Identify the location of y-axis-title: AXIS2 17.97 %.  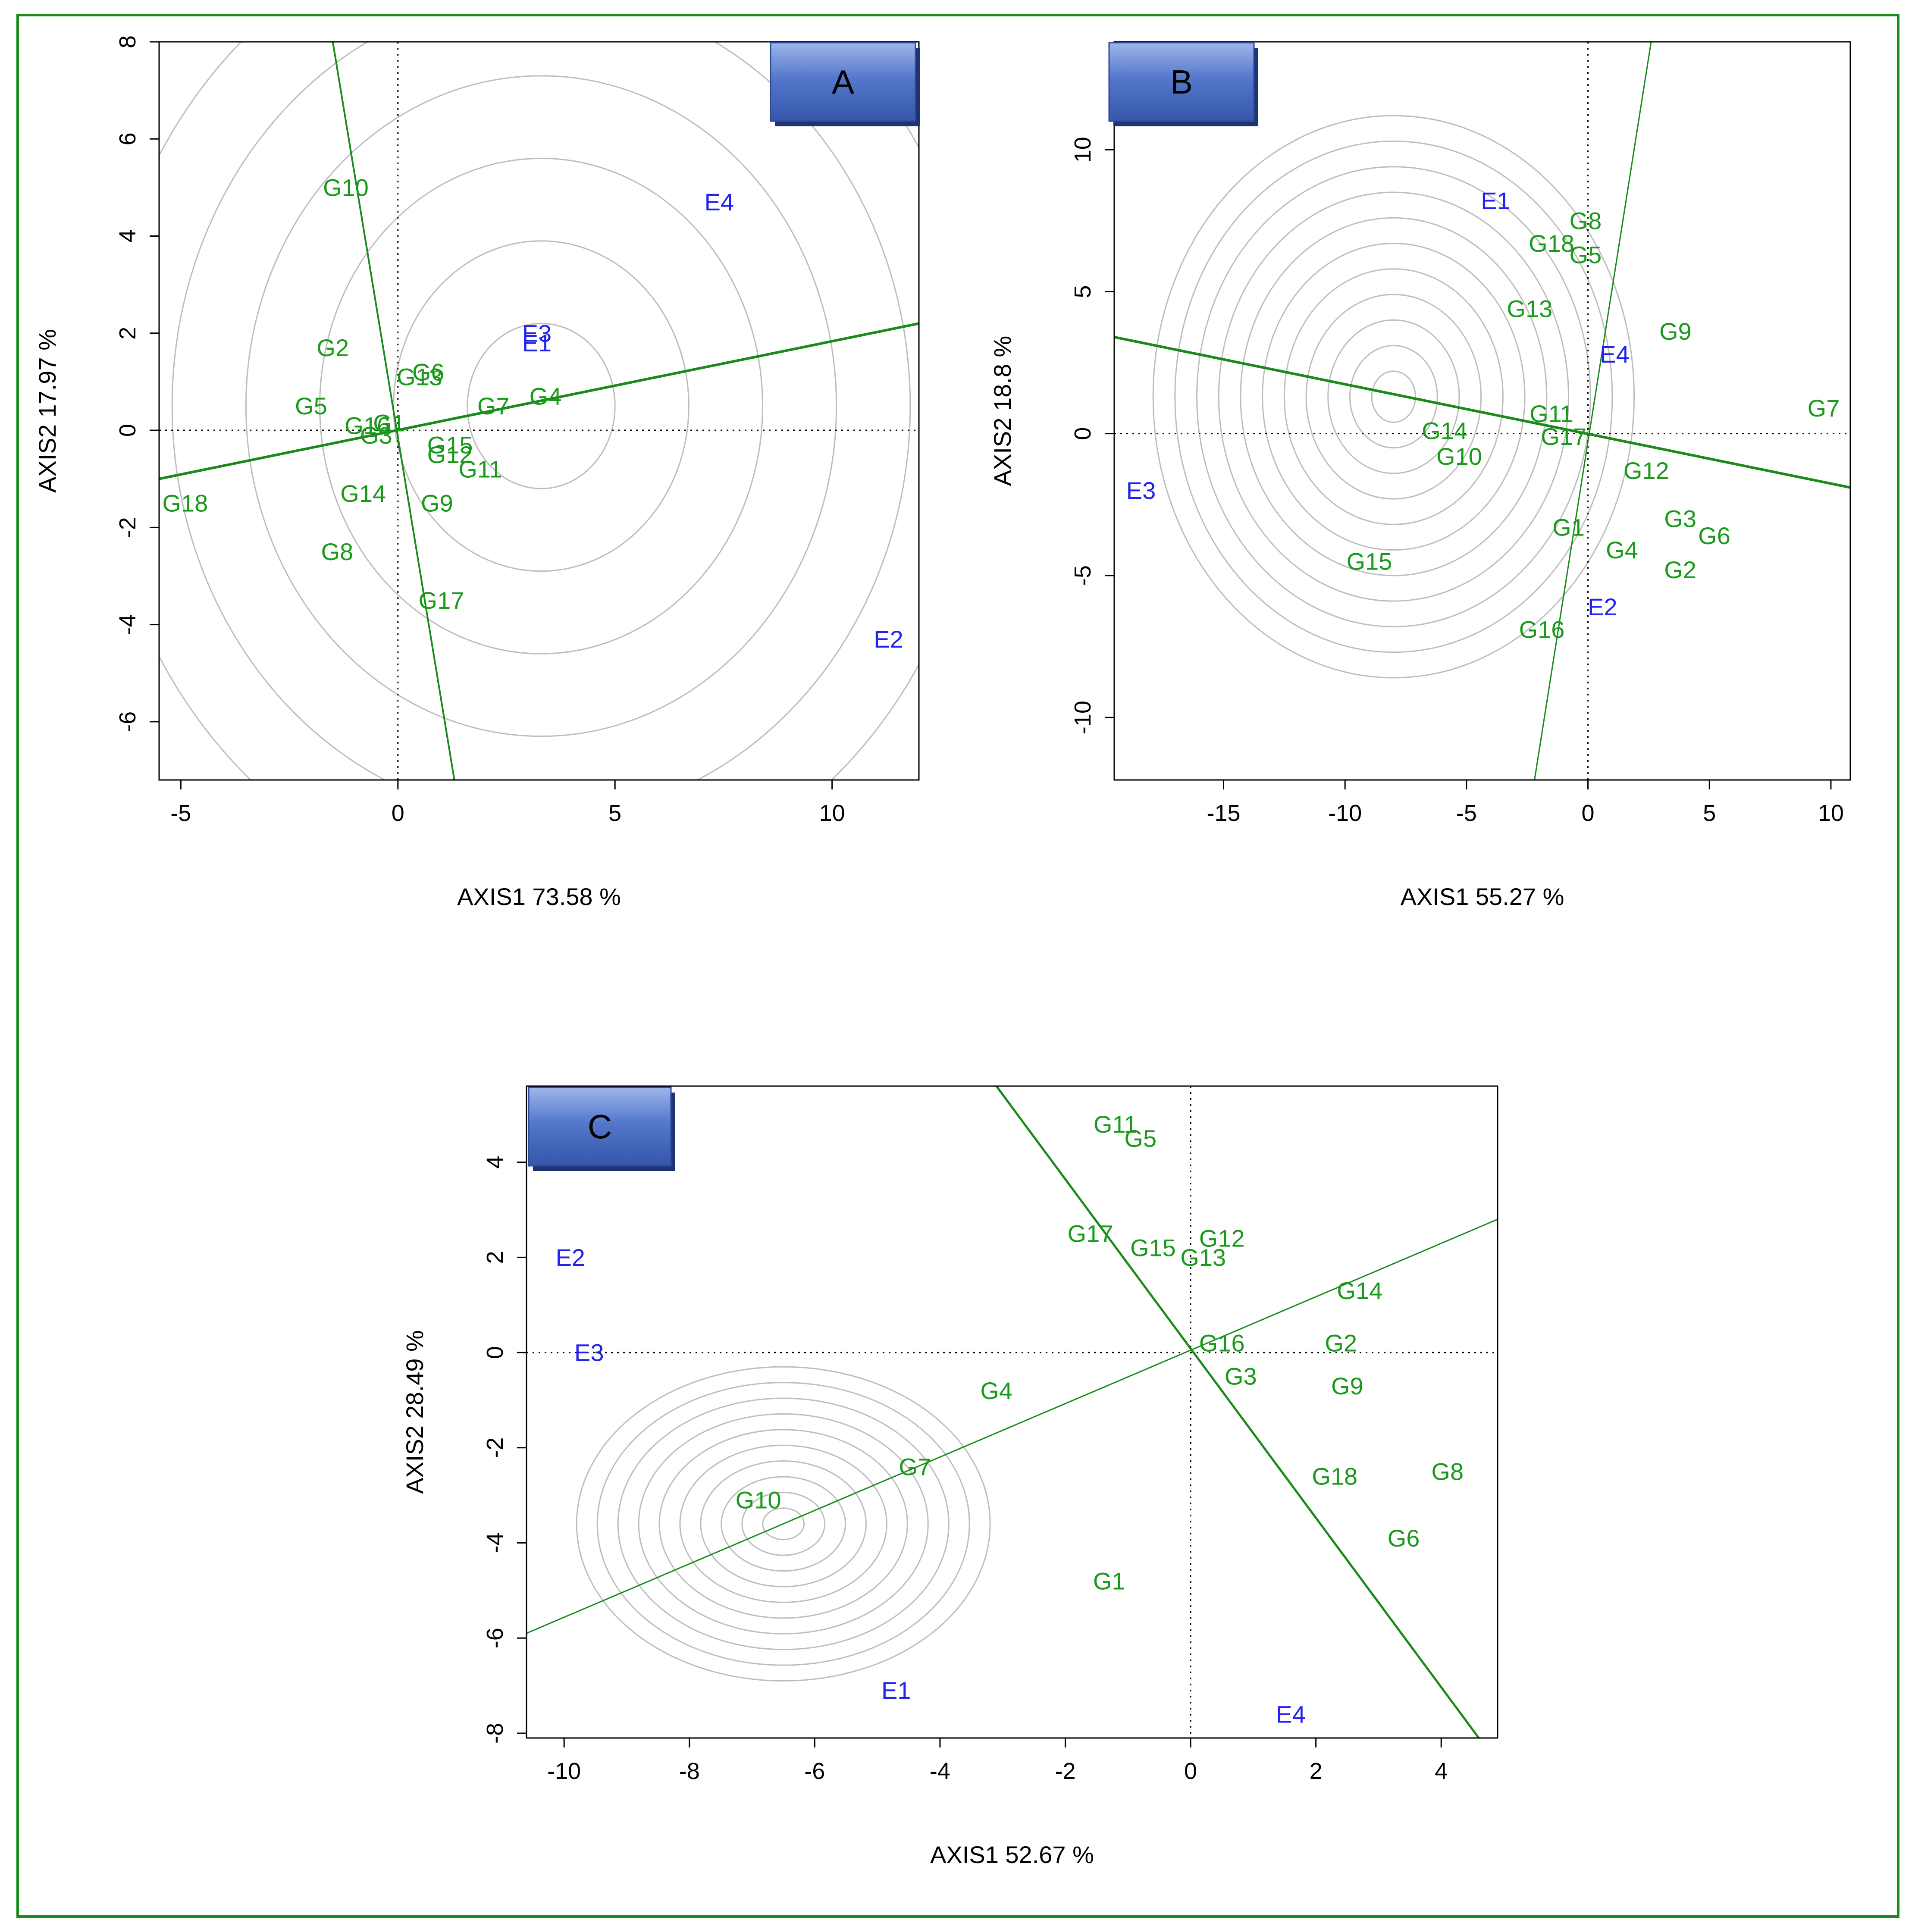
(47, 411).